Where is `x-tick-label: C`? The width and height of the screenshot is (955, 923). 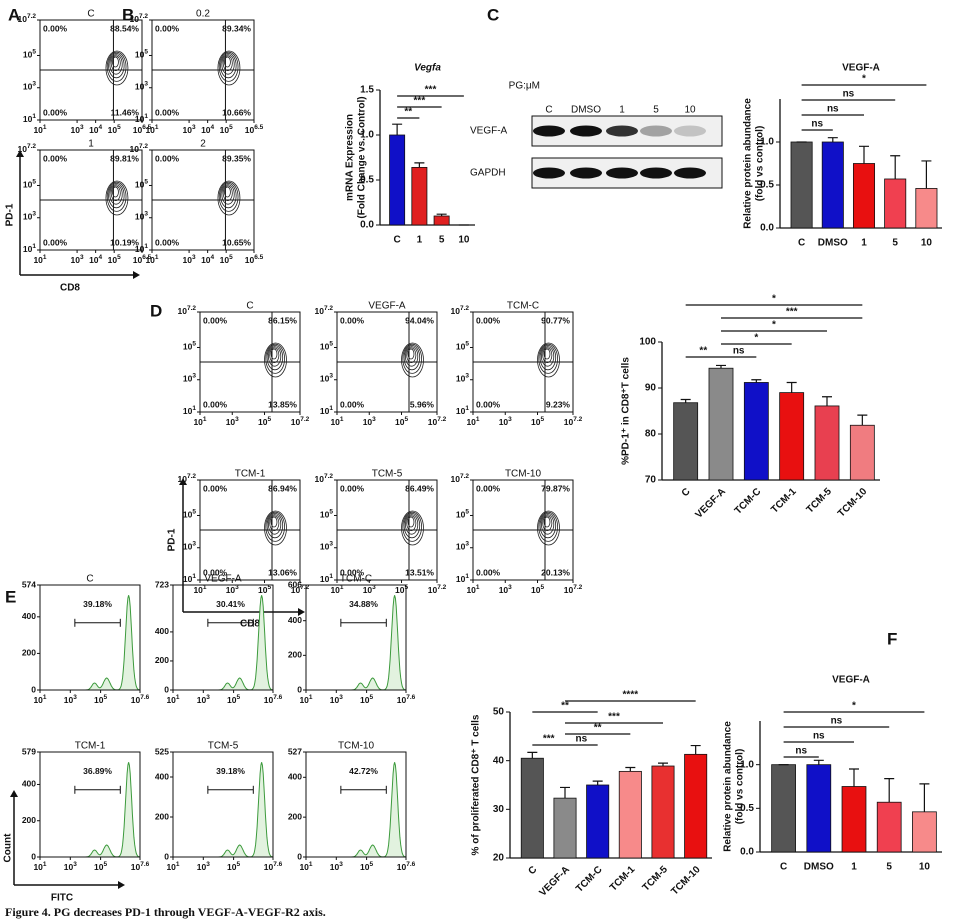 x-tick-label: C is located at coordinates (686, 492).